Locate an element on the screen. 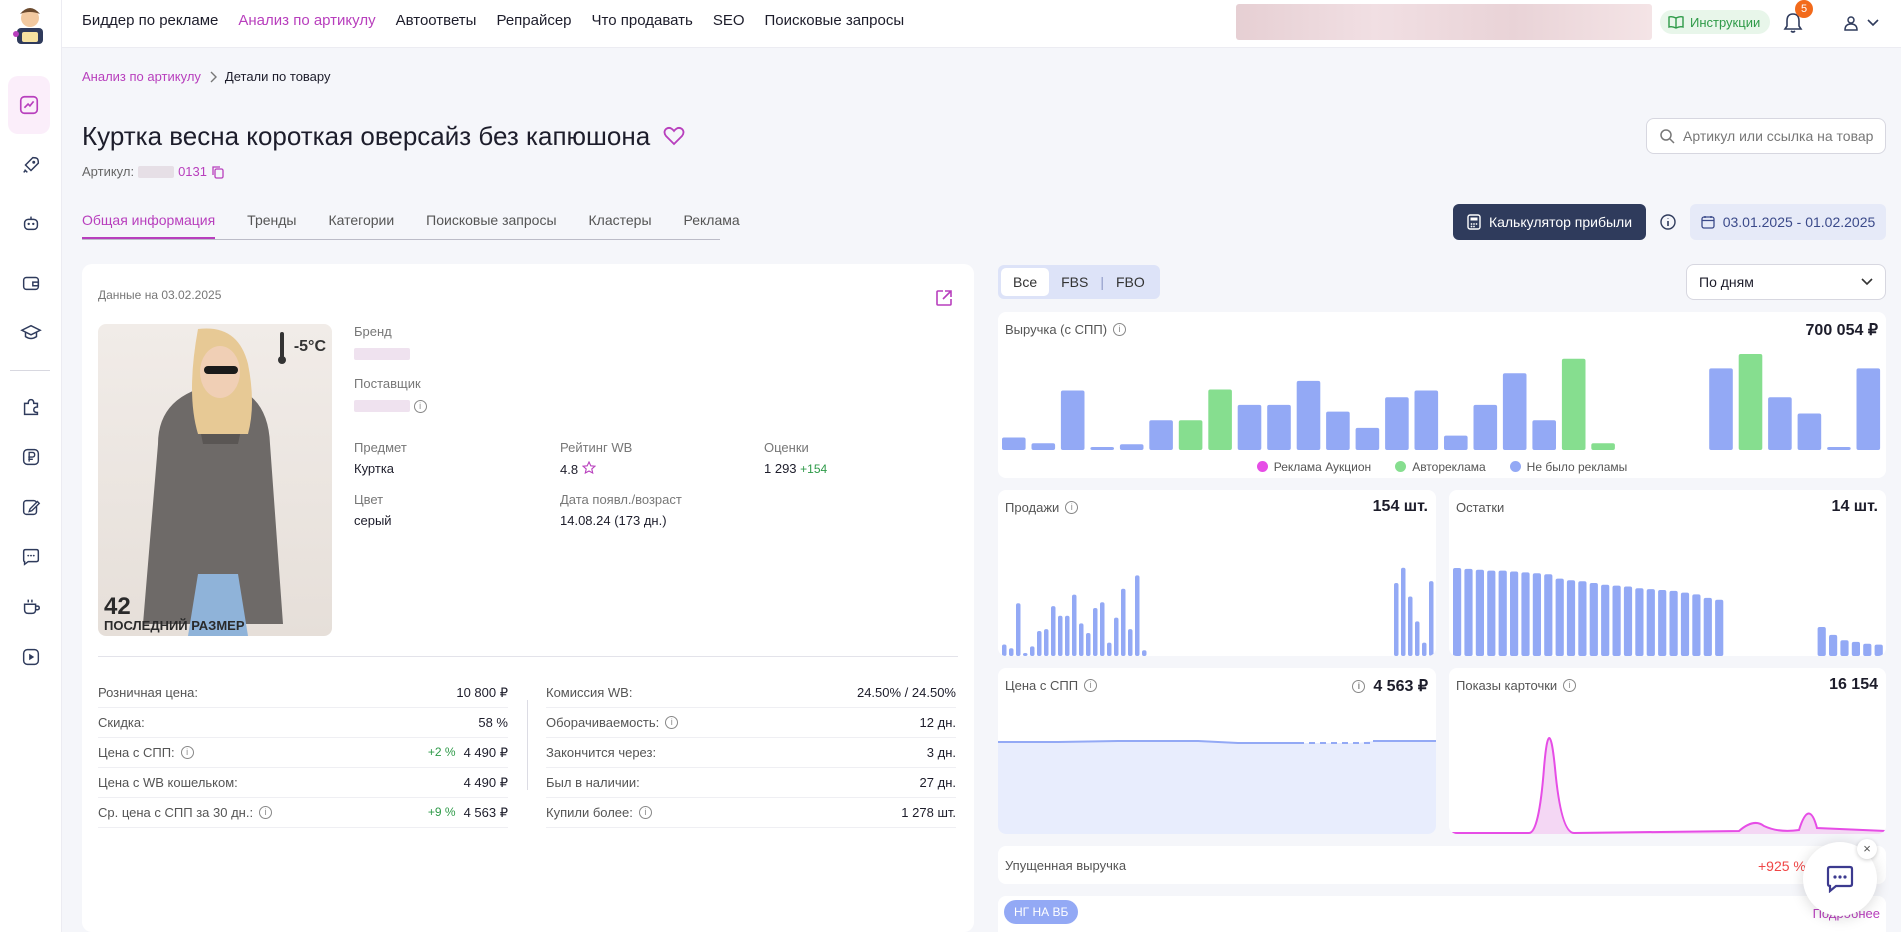  tab-2: Категории is located at coordinates (361, 220).